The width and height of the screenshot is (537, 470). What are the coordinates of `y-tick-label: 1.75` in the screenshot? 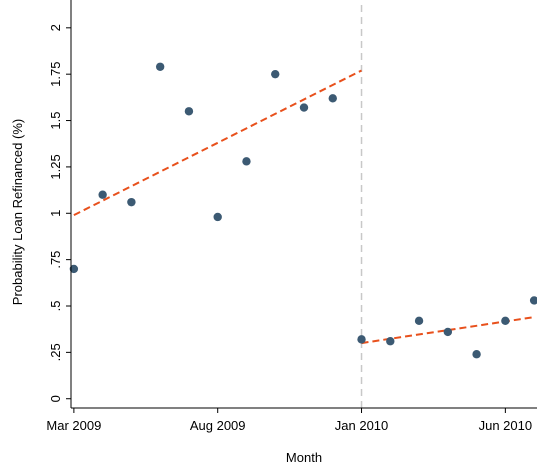 It's located at (55, 74).